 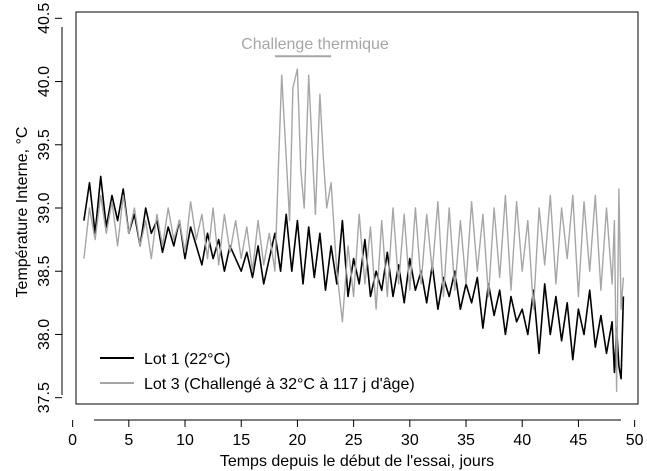 I want to click on y-tick-label: 37.5, so click(x=44, y=397).